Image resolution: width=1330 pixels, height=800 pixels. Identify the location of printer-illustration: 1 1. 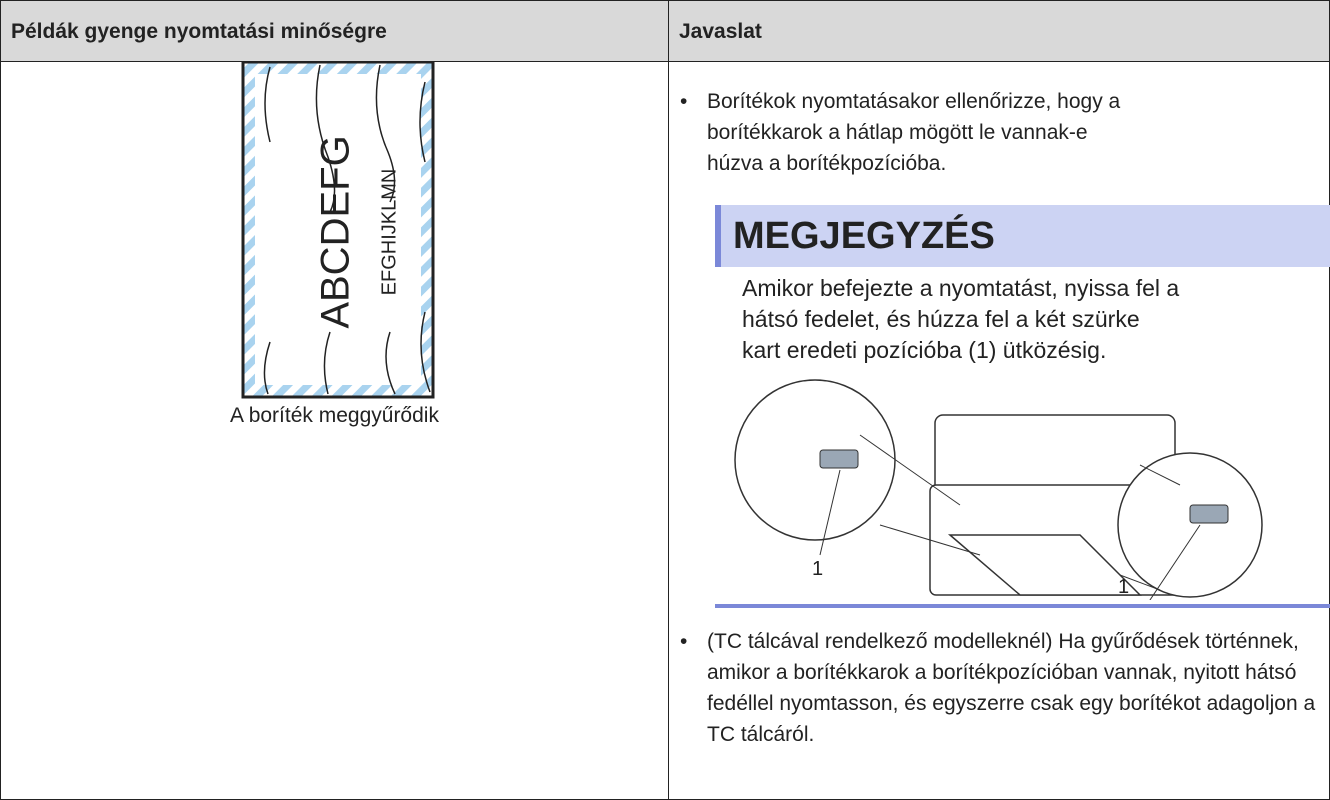
(998, 489).